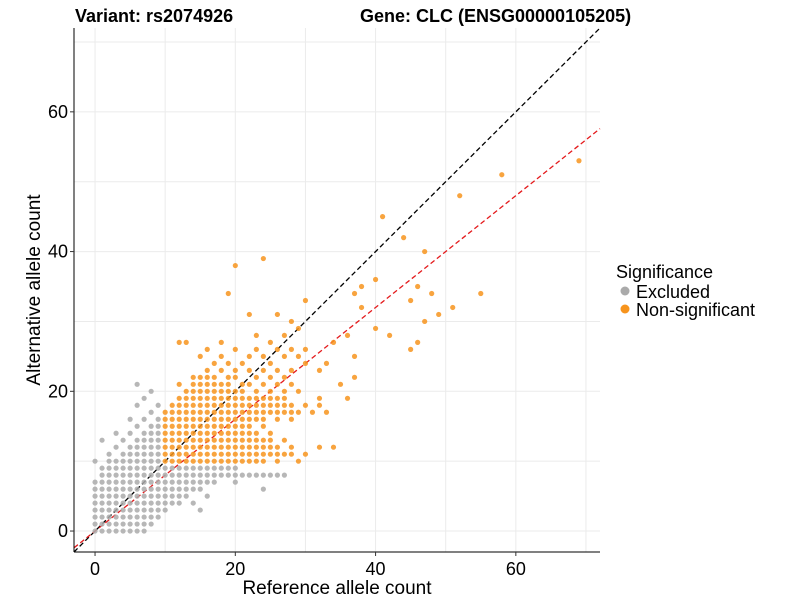 This screenshot has width=800, height=600. I want to click on legend-label-non-significant: Non-significant, so click(695, 310).